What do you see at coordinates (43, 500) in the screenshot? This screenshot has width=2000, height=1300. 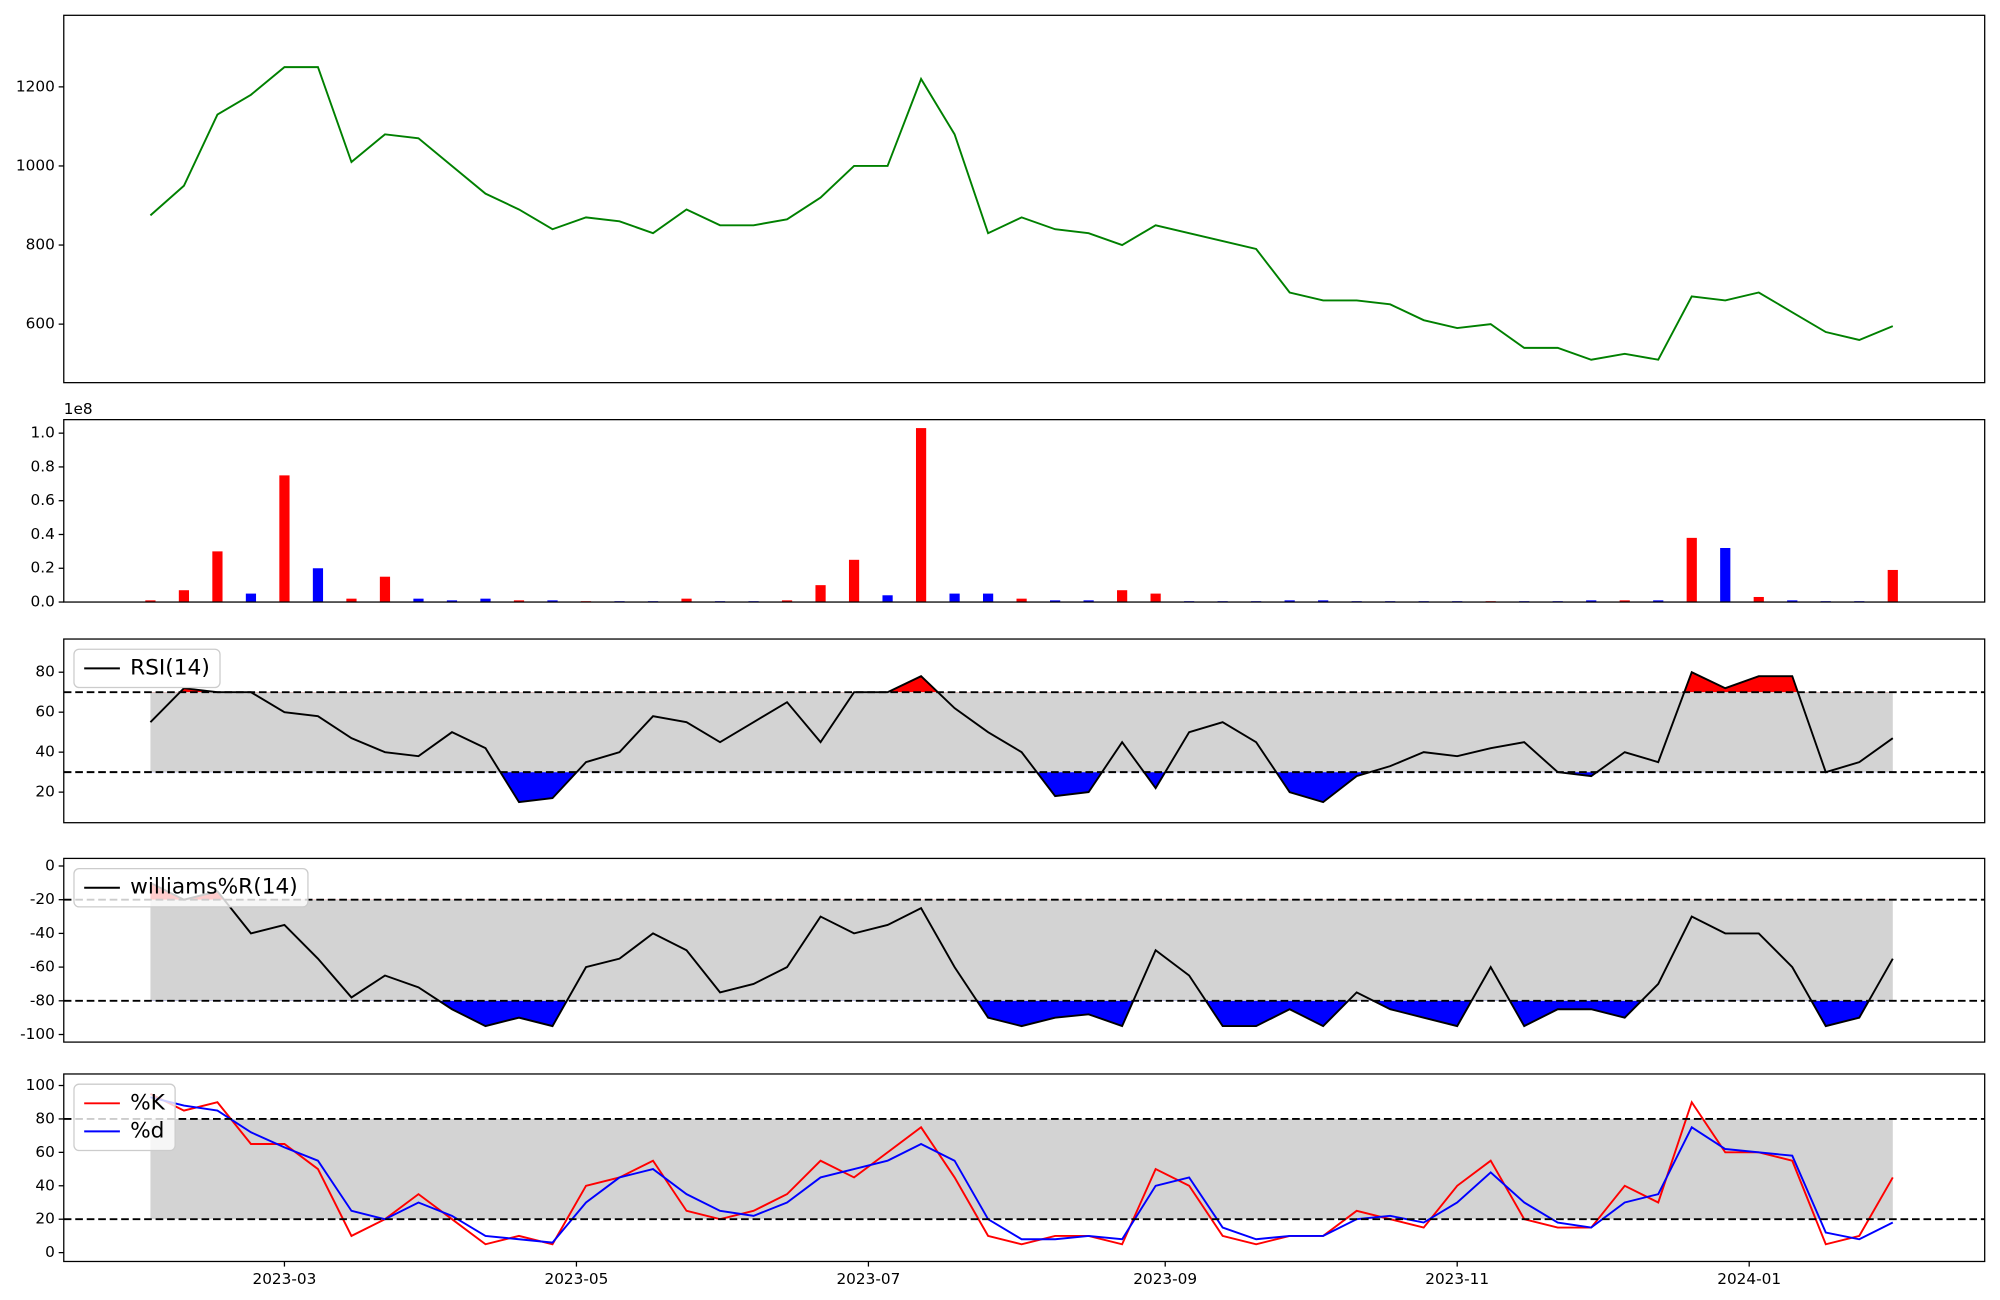 I see `y-tick-label: 0.6` at bounding box center [43, 500].